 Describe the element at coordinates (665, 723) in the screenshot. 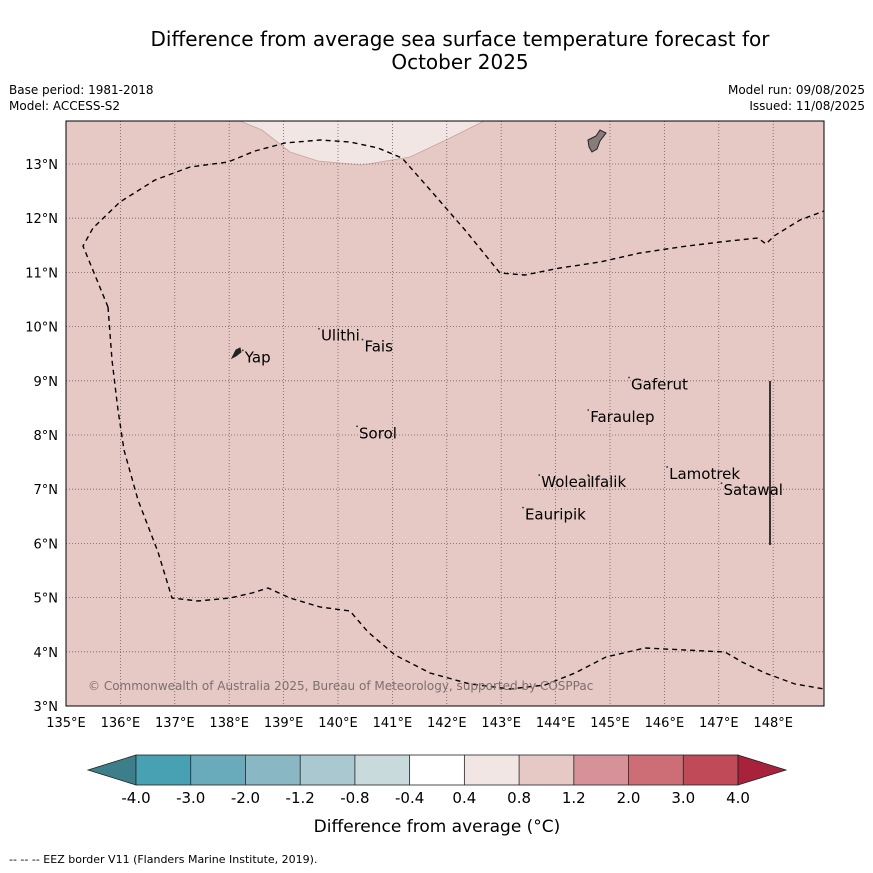

I see `longitude-label: 146°E` at that location.